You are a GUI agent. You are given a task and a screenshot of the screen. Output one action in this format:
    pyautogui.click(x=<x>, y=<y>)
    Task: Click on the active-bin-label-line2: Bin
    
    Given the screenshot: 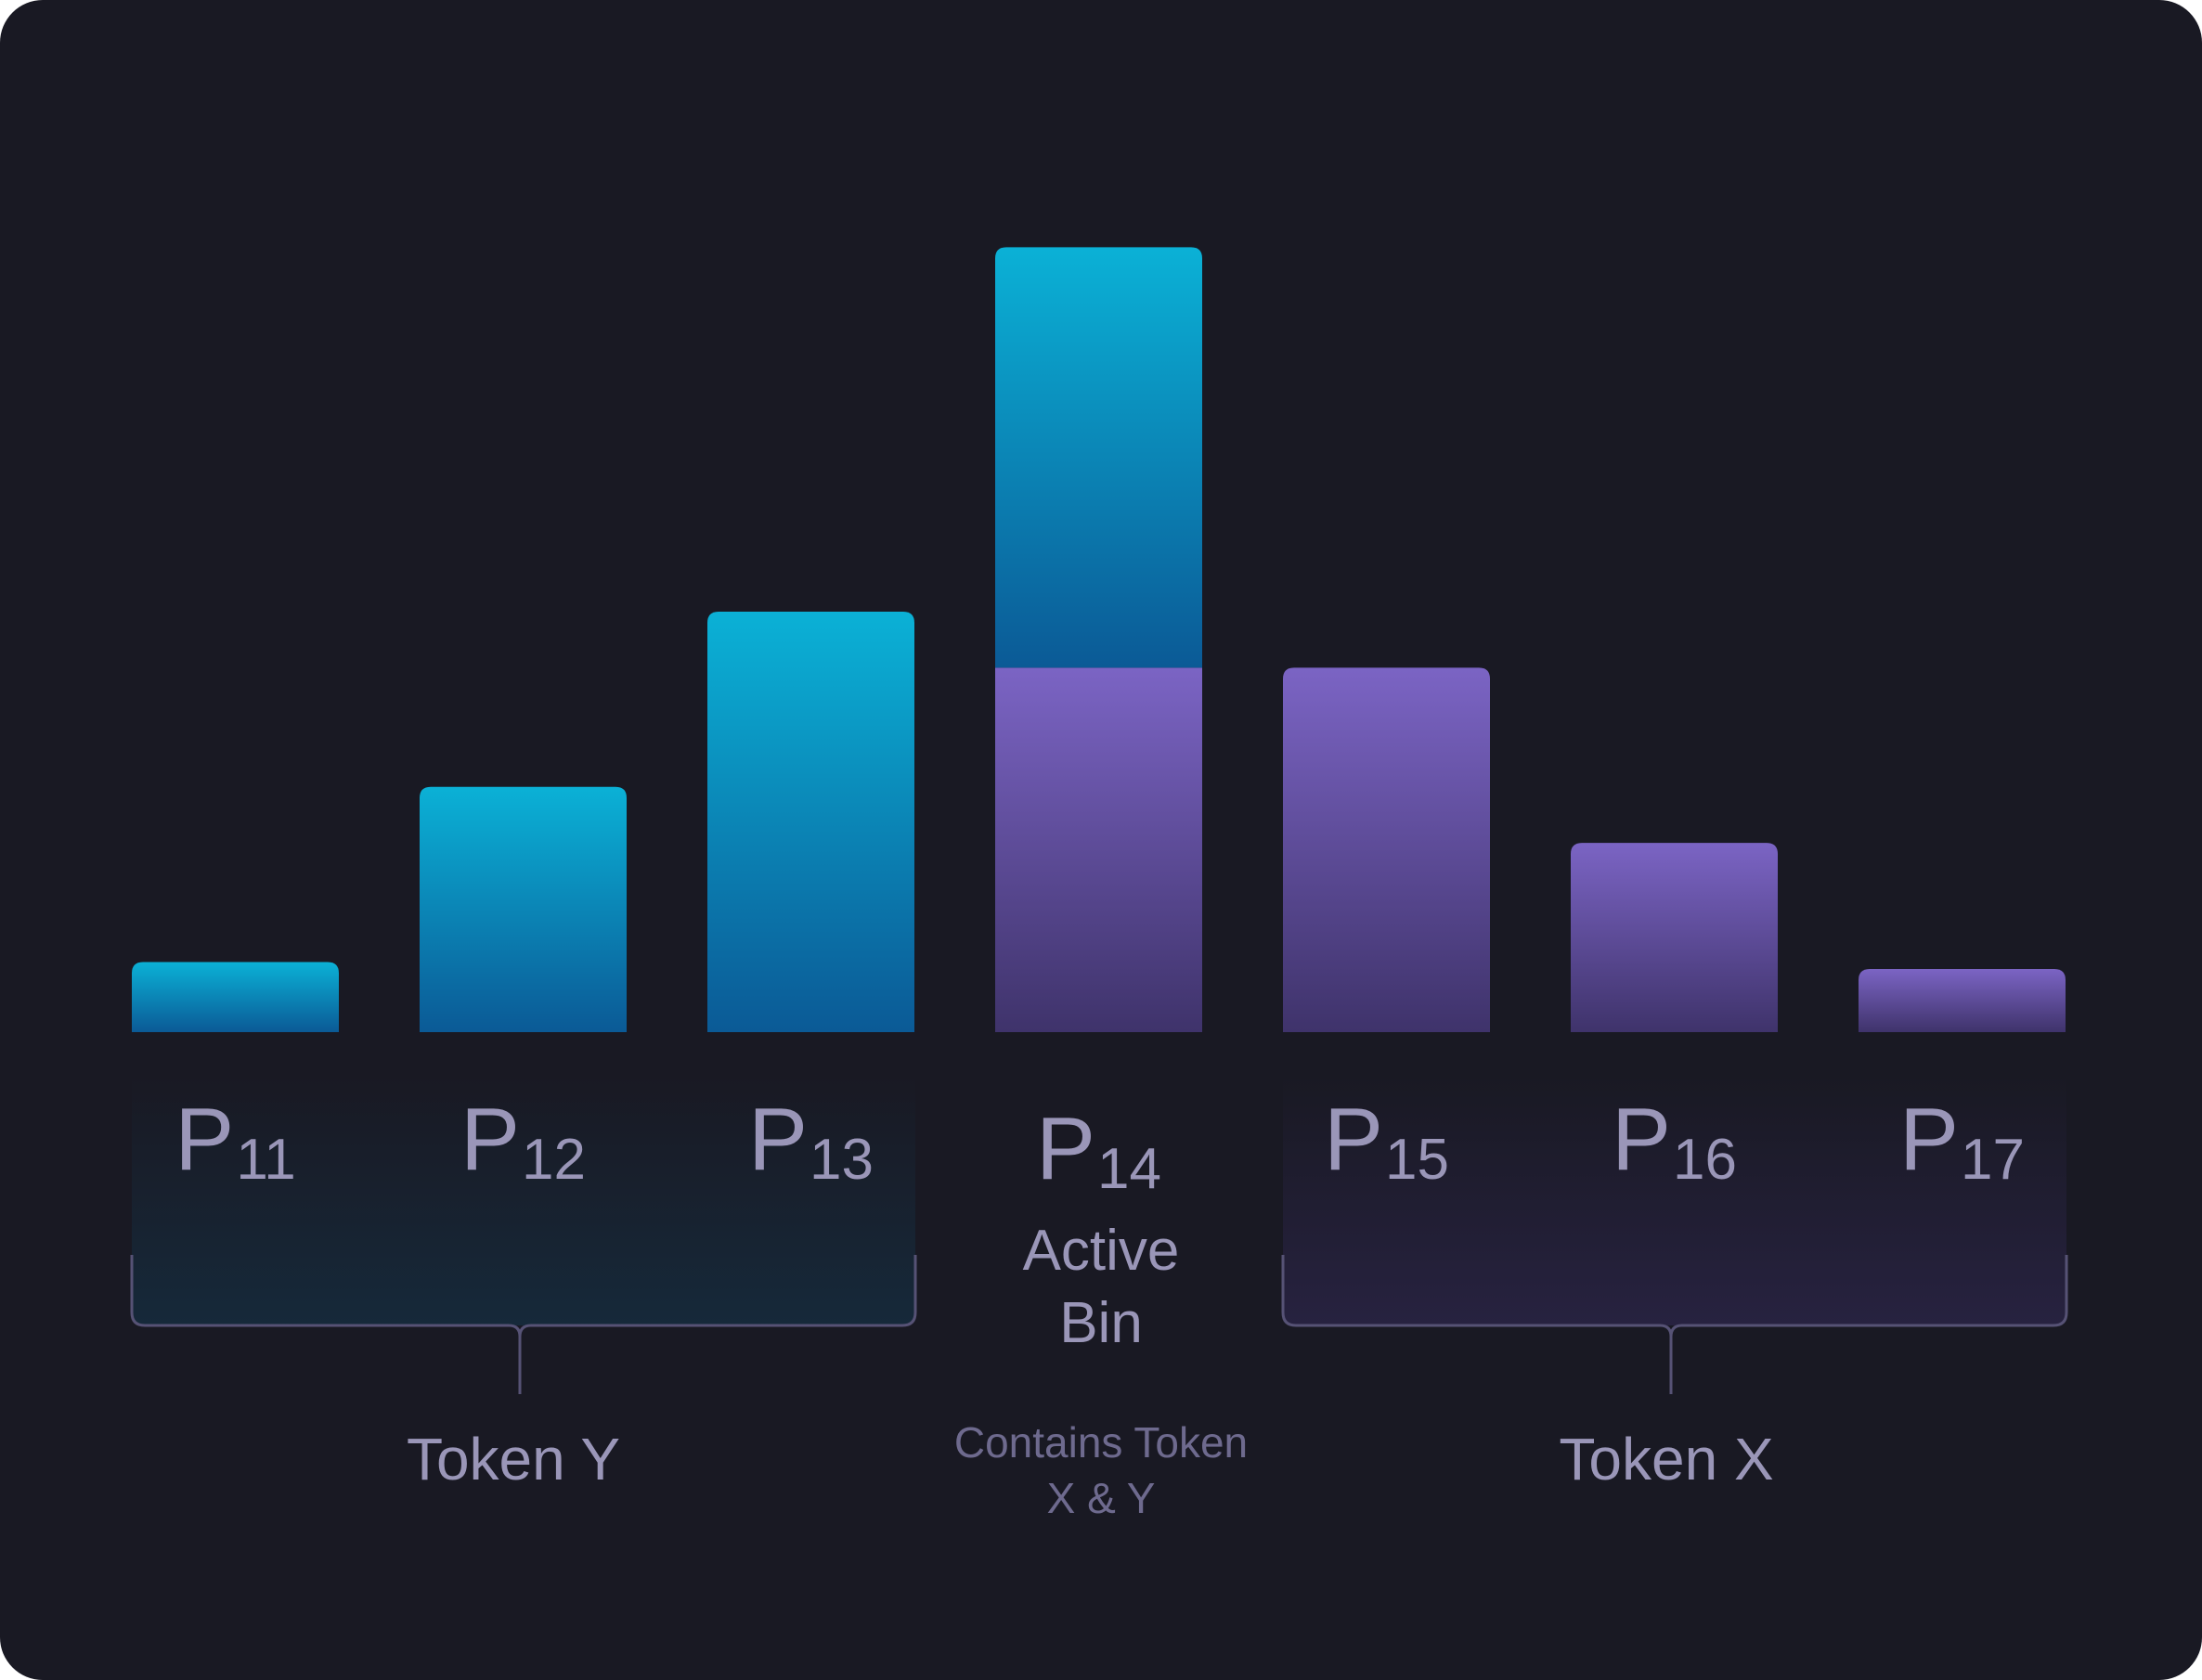 What is the action you would take?
    pyautogui.click(x=1101, y=1323)
    